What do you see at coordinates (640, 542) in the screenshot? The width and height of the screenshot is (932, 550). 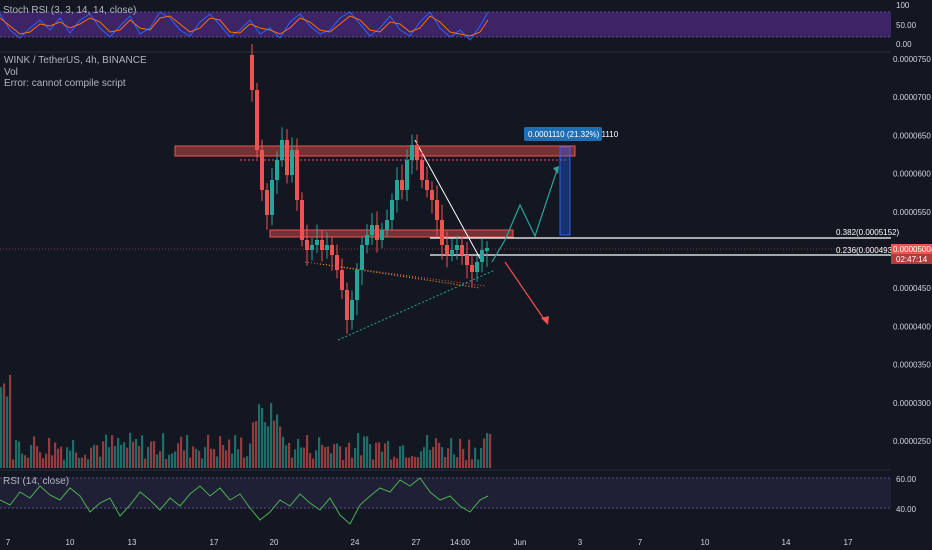 I see `time-tick: 7` at bounding box center [640, 542].